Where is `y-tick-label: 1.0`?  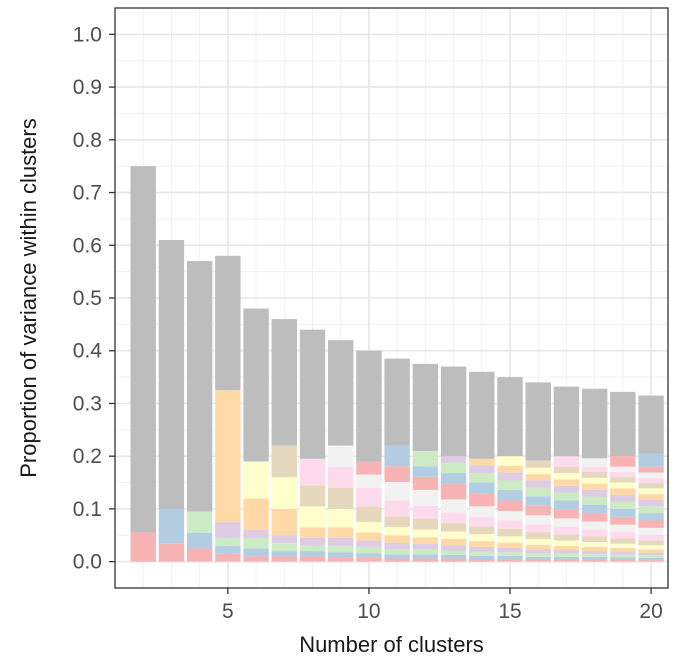 y-tick-label: 1.0 is located at coordinates (87, 34).